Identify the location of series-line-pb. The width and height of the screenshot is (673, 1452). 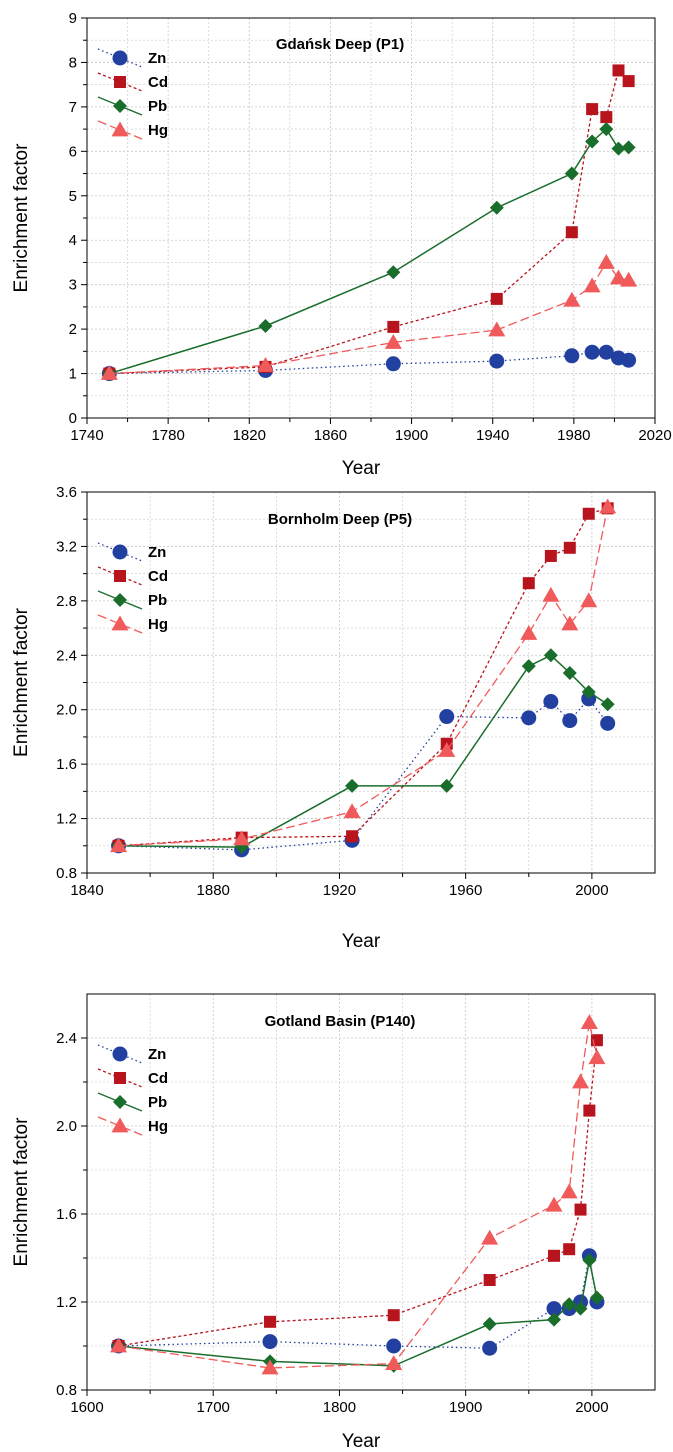
(358, 1313).